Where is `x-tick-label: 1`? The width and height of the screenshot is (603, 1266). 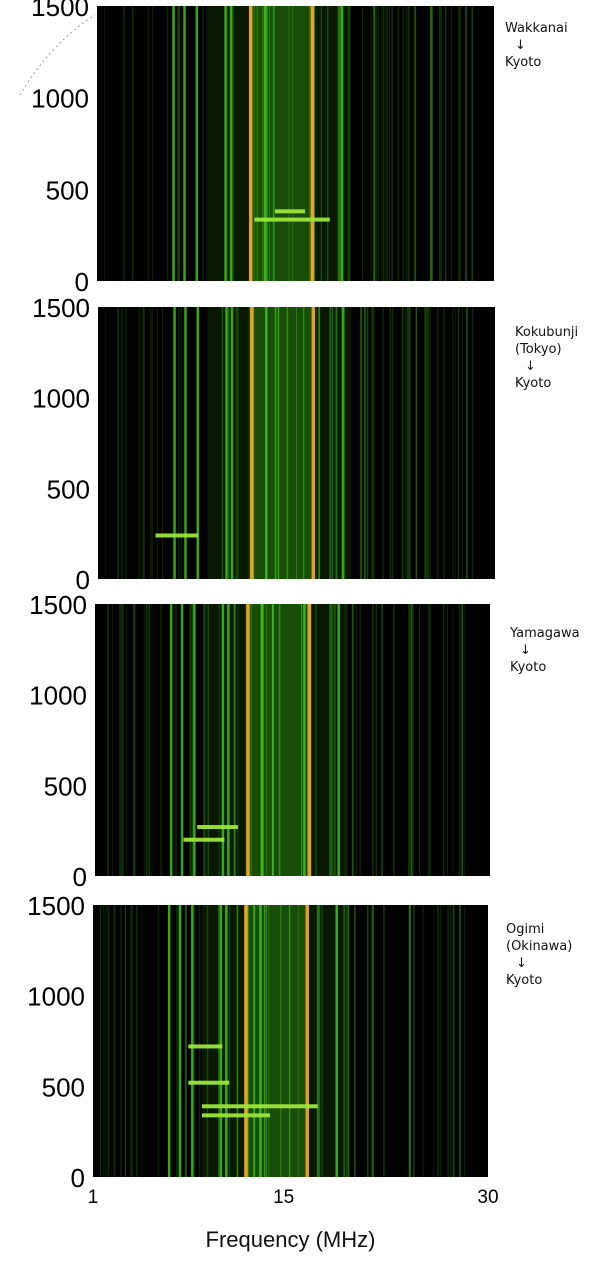 x-tick-label: 1 is located at coordinates (93, 1197).